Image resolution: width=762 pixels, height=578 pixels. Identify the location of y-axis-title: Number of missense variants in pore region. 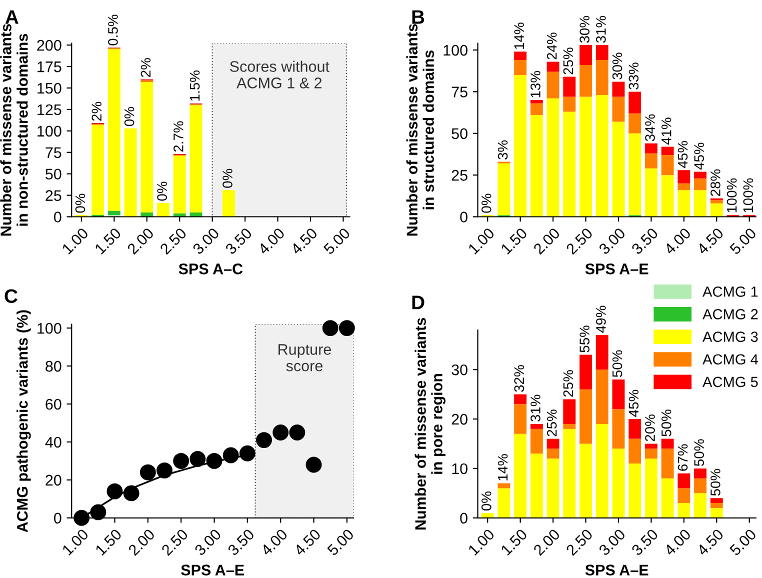
(430, 424).